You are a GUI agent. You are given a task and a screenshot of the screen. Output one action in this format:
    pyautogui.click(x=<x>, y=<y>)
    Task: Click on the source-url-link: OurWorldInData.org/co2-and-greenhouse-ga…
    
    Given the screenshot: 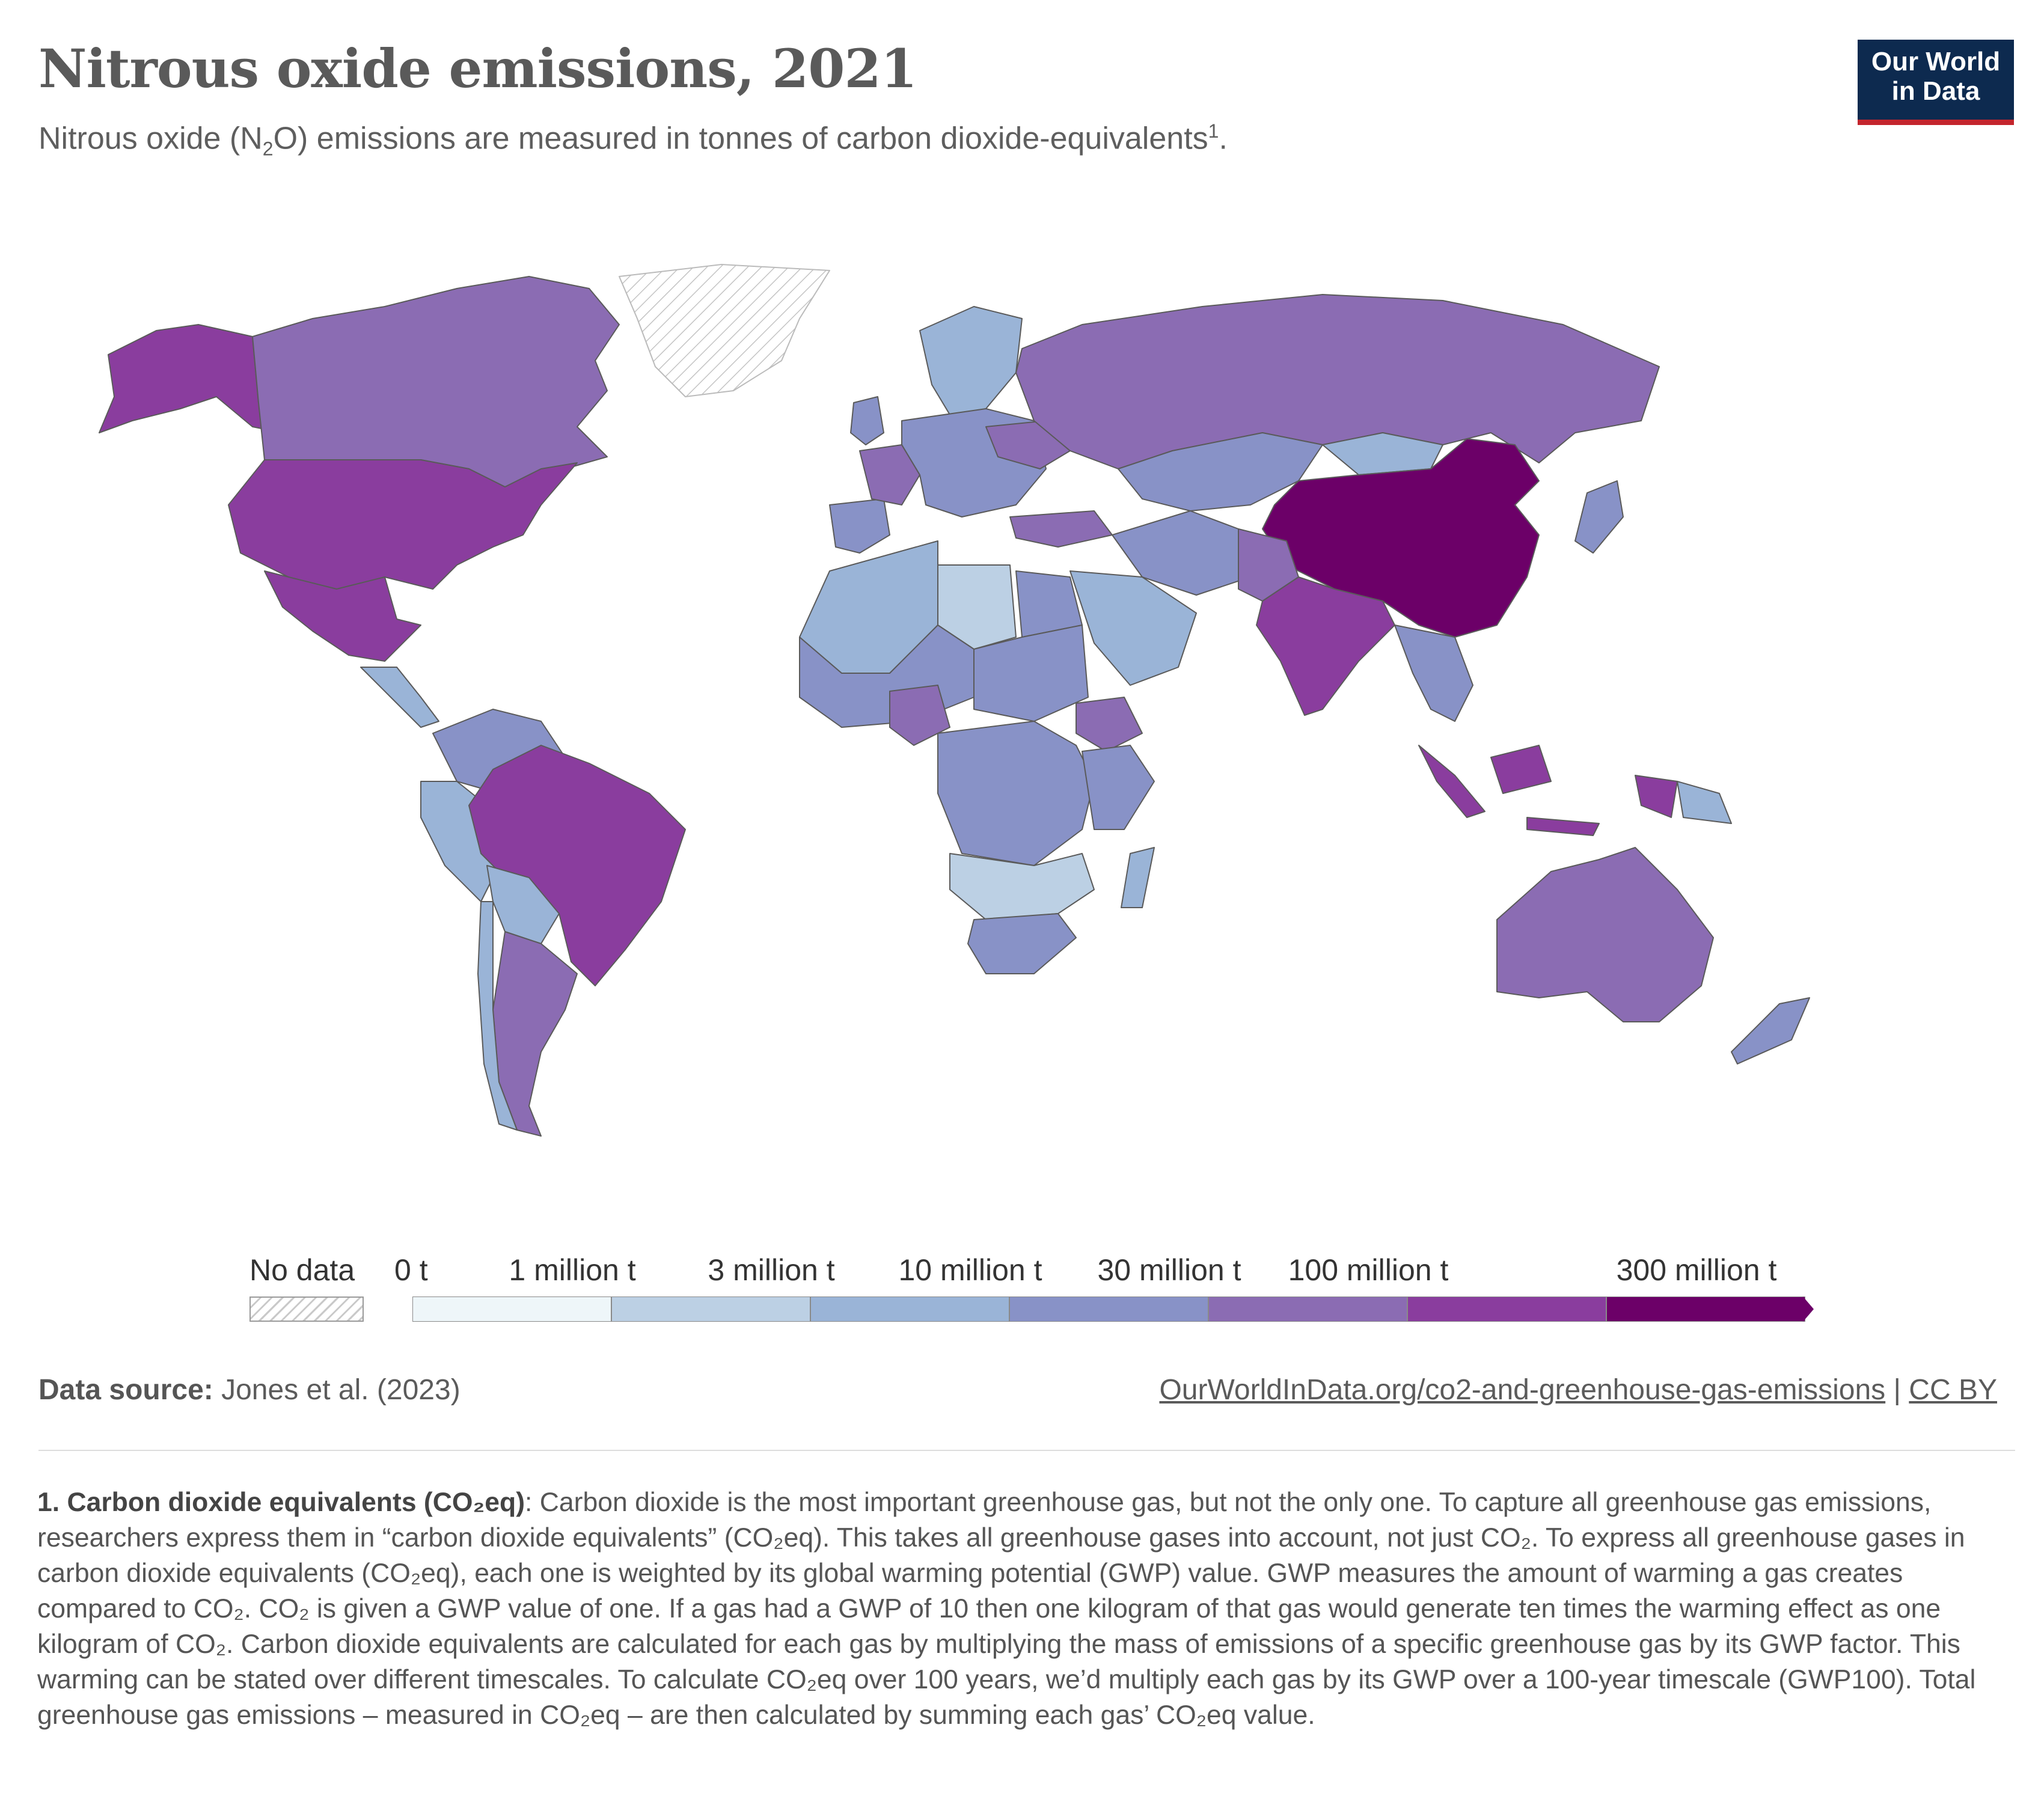 What is the action you would take?
    pyautogui.click(x=1522, y=1390)
    